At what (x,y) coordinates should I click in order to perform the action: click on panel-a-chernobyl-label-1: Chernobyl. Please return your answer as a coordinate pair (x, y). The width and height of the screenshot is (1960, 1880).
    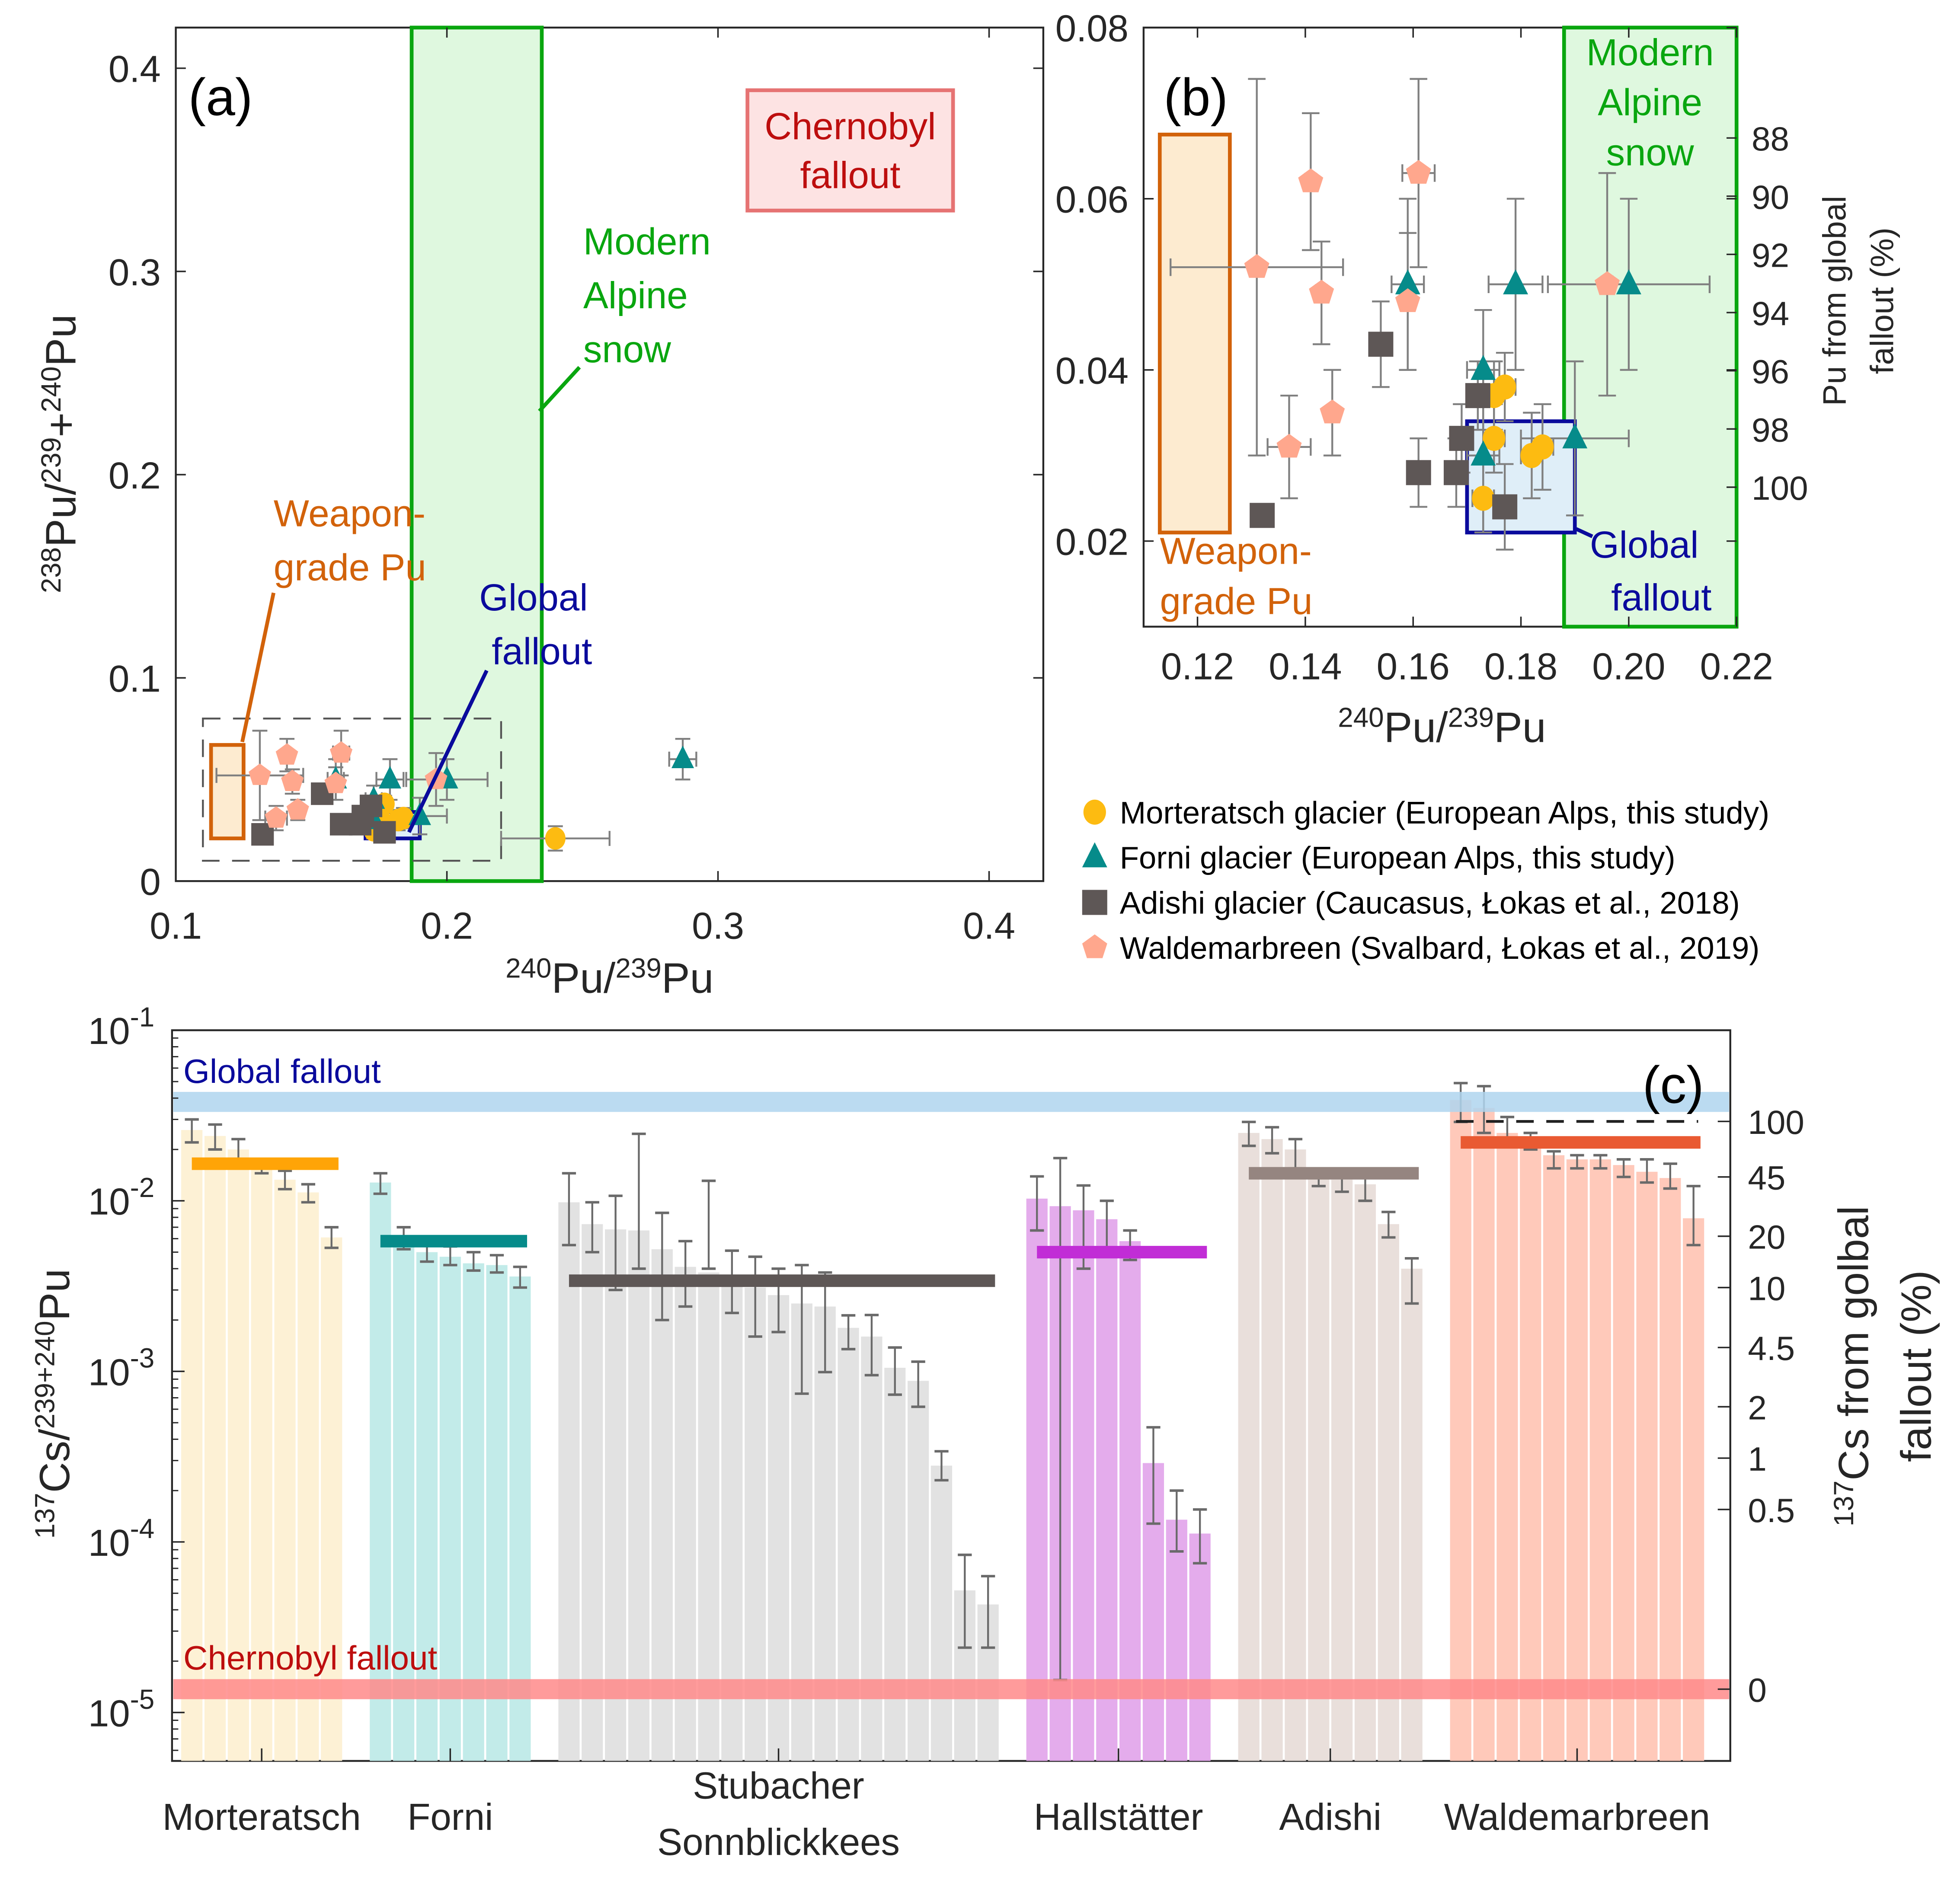
    Looking at the image, I should click on (850, 126).